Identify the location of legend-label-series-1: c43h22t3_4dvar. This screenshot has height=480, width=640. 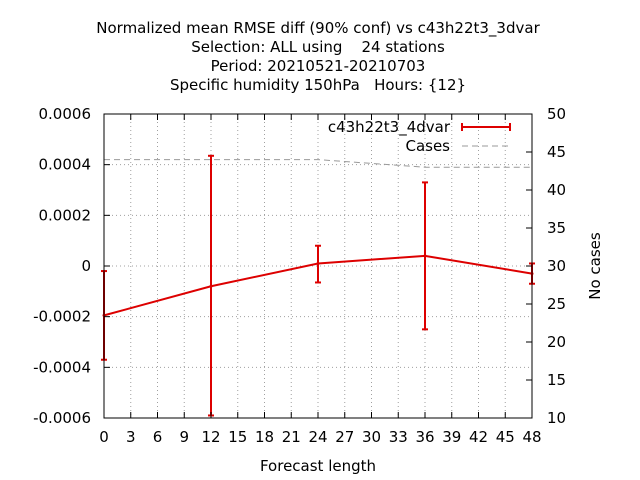
(389, 127).